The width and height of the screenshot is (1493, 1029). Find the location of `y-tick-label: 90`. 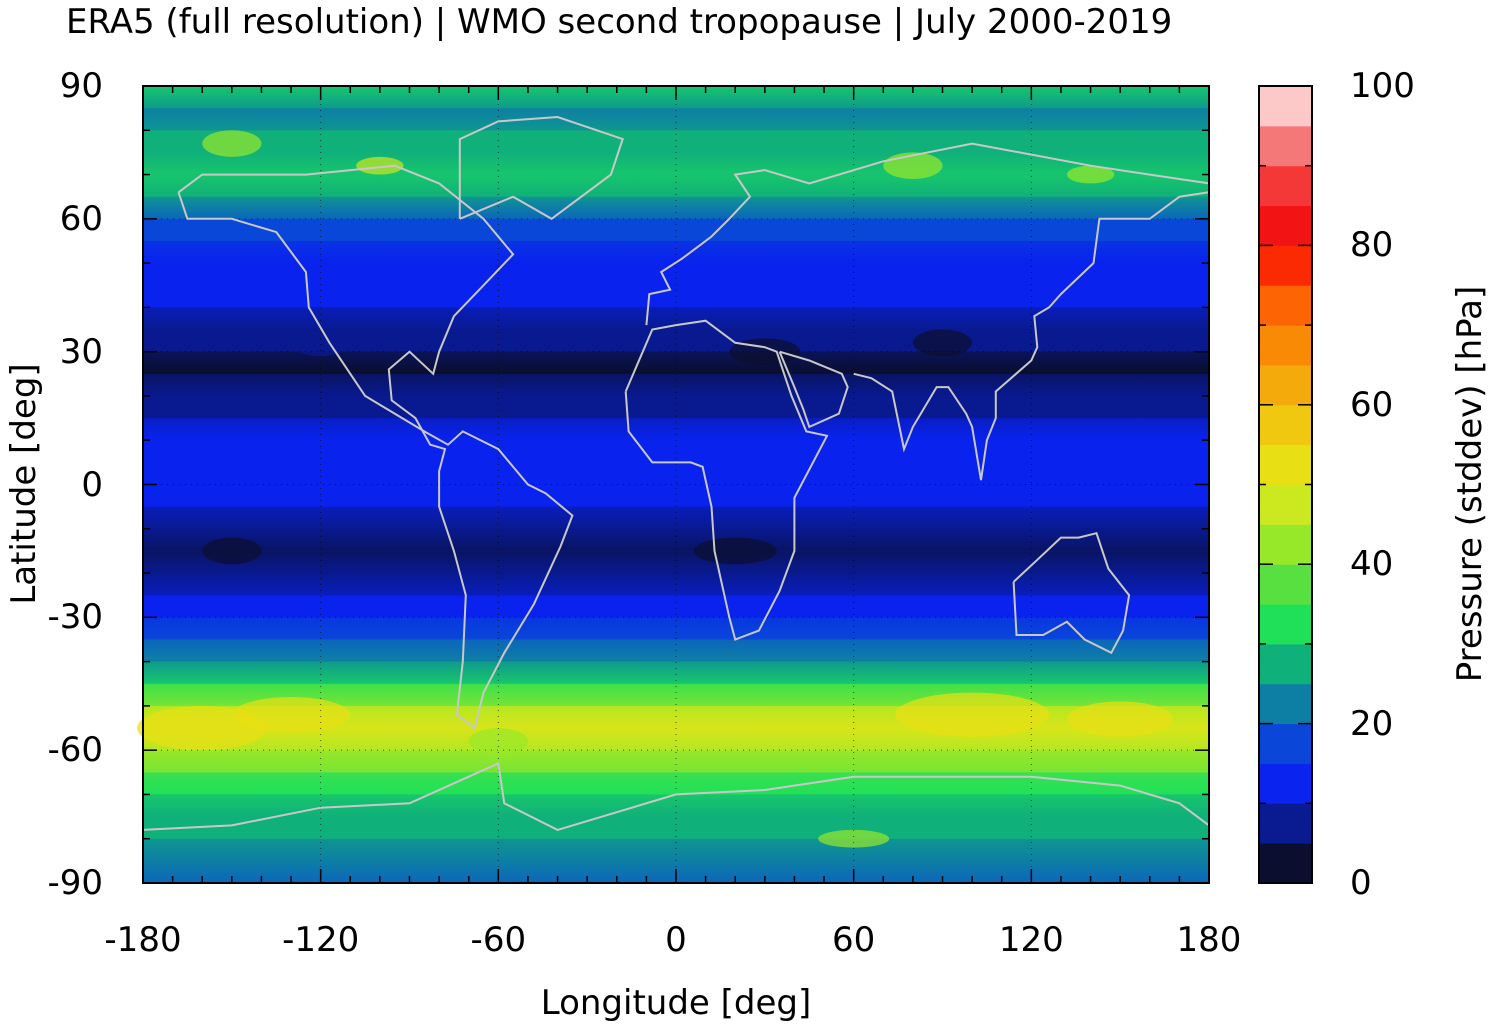

y-tick-label: 90 is located at coordinates (81, 86).